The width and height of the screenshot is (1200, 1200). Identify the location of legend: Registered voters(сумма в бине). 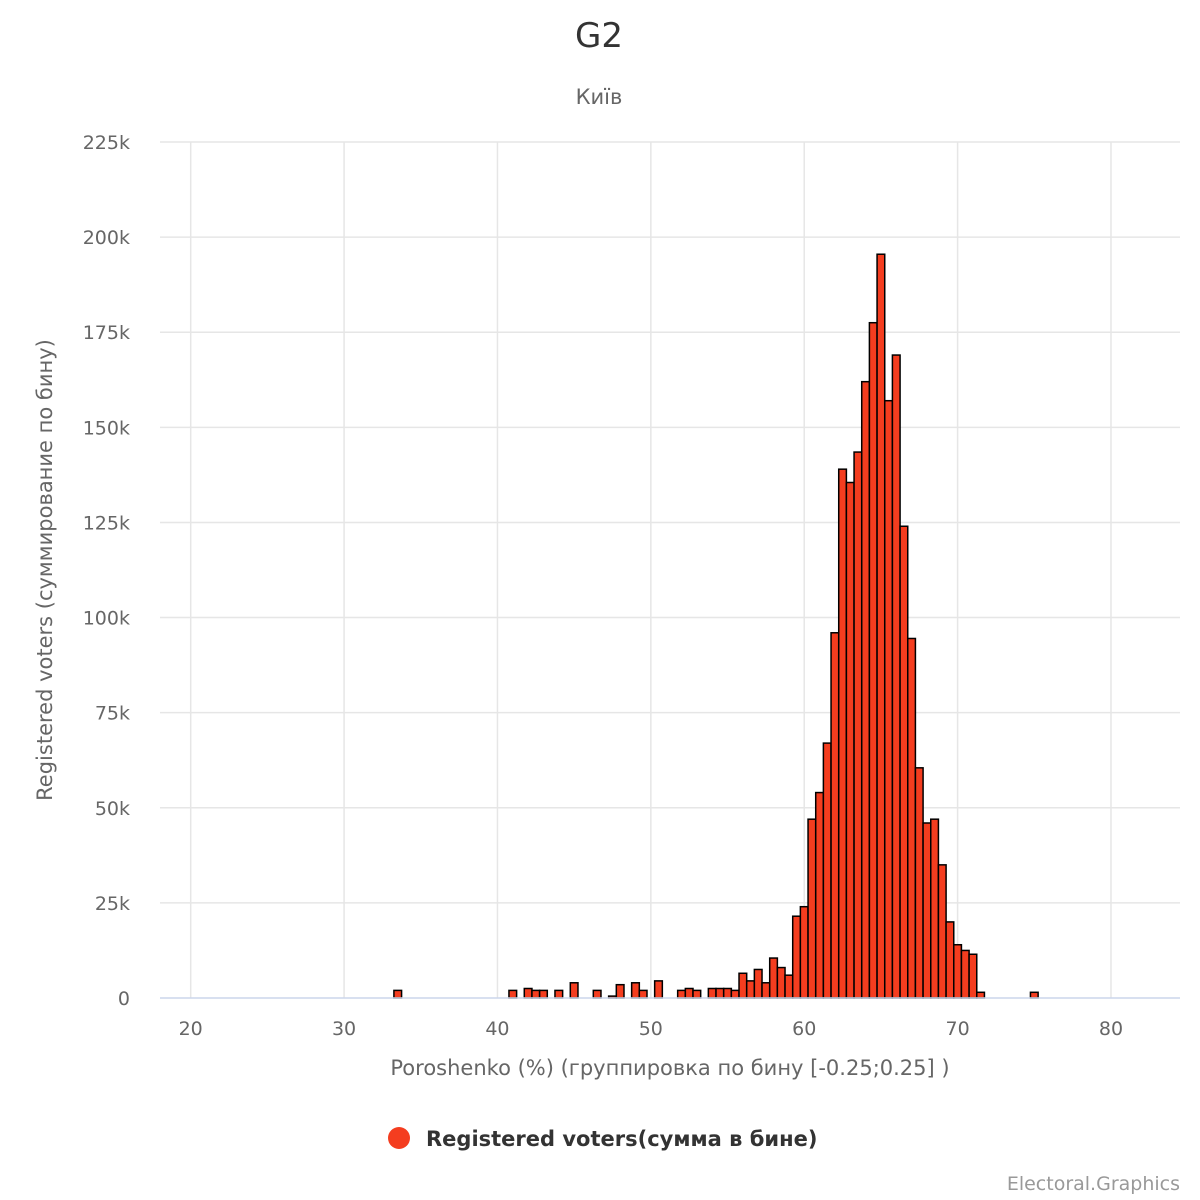
(603, 1139).